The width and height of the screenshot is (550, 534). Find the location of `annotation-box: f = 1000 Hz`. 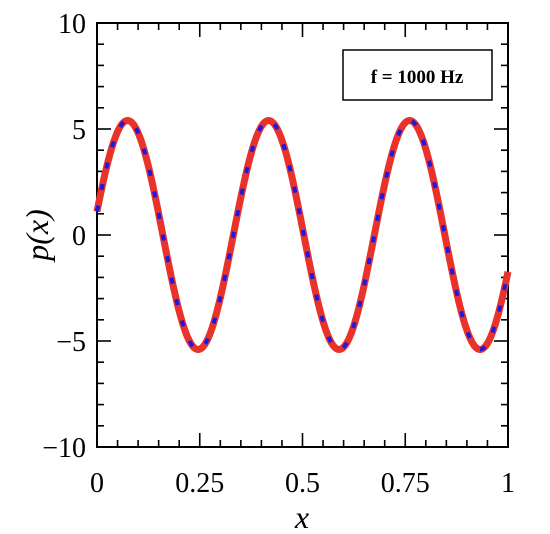

annotation-box: f = 1000 Hz is located at coordinates (417, 75).